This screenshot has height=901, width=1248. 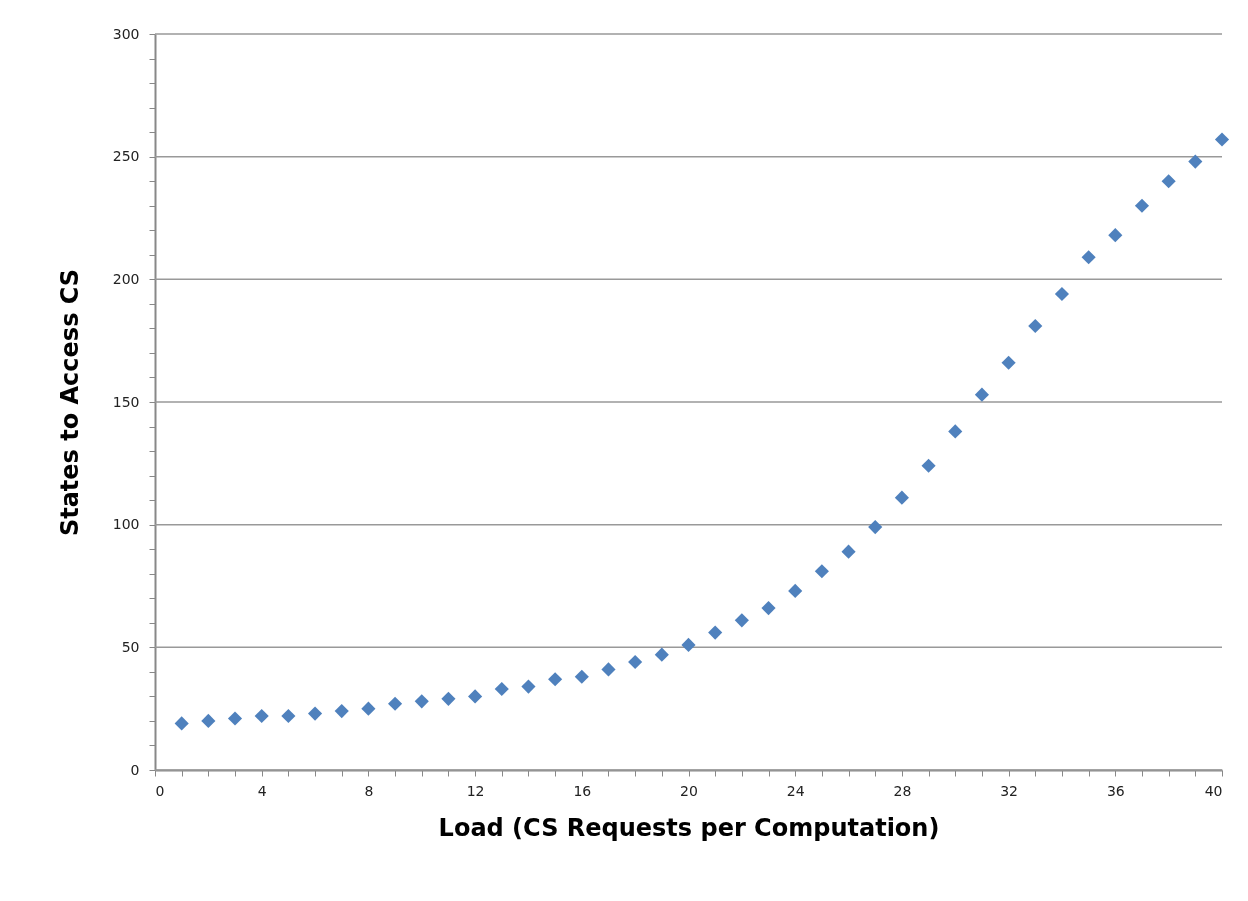 I want to click on y-tick-label: 250, so click(x=126, y=156).